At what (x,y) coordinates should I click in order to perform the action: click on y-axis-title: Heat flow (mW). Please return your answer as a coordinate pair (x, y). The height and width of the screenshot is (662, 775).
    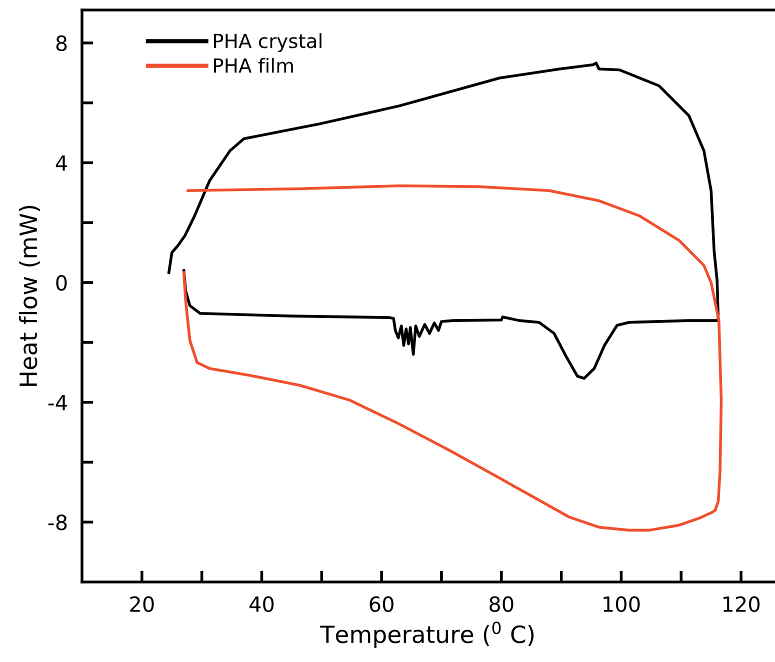
    Looking at the image, I should click on (29, 296).